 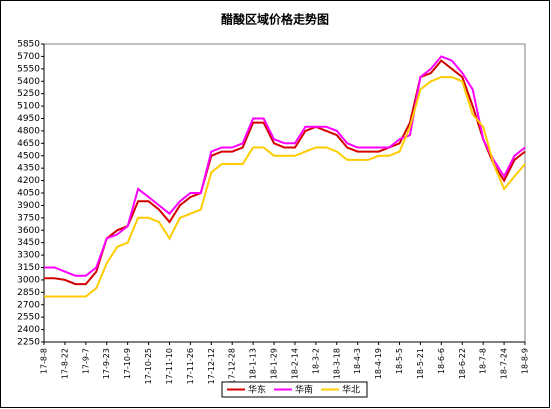 I want to click on x-tick-label: 17-8-8, so click(x=44, y=361).